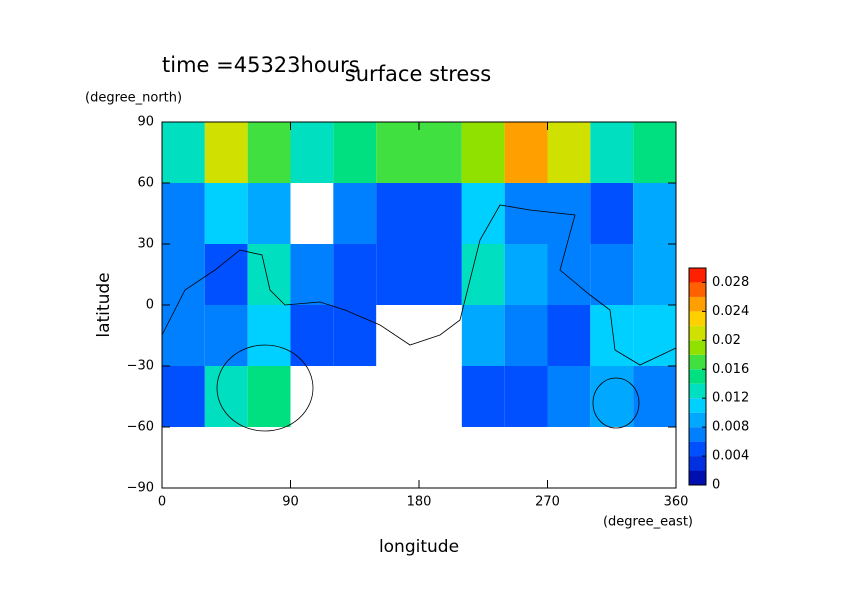 This screenshot has height=595, width=842. I want to click on colorbar-tick-label: 0.02, so click(726, 340).